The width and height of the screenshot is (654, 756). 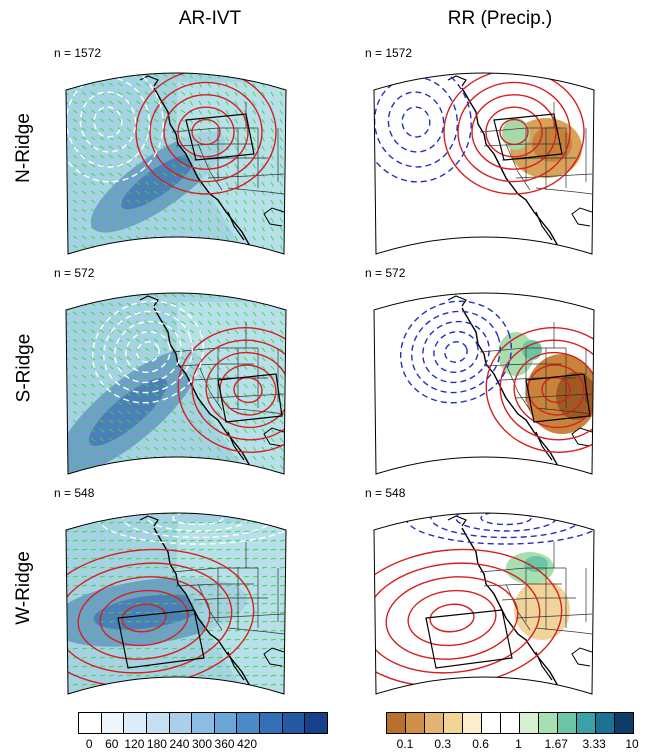 I want to click on colorbar-ar-ivt, so click(x=203, y=723).